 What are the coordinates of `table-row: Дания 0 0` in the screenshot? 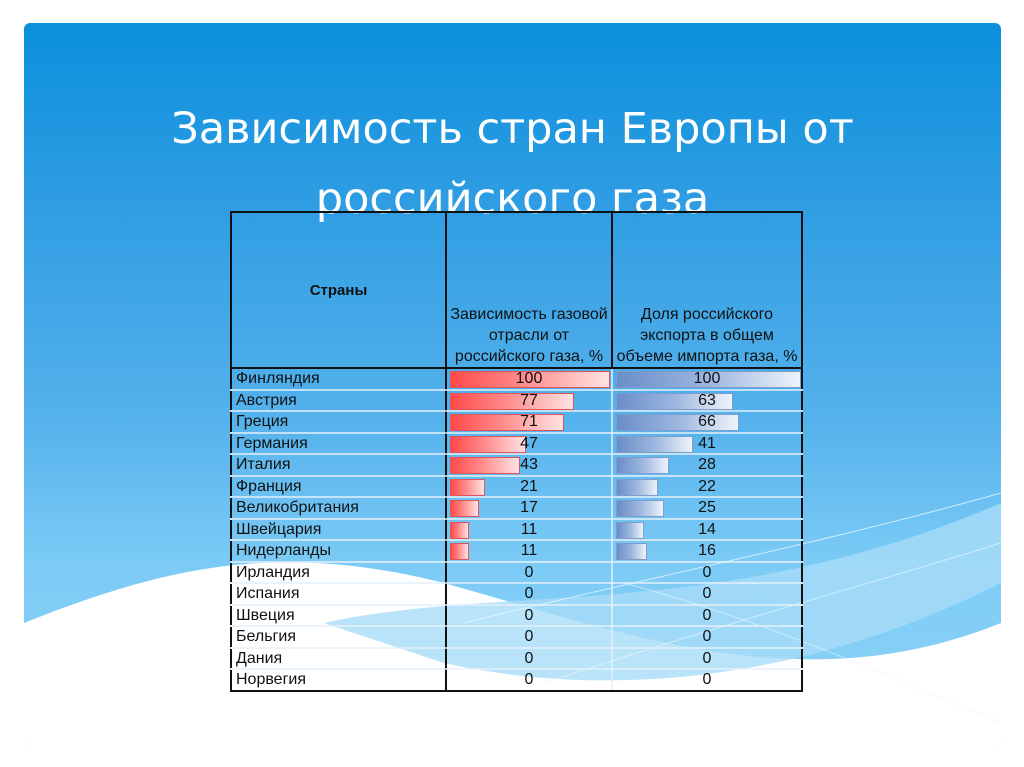 It's located at (516, 658).